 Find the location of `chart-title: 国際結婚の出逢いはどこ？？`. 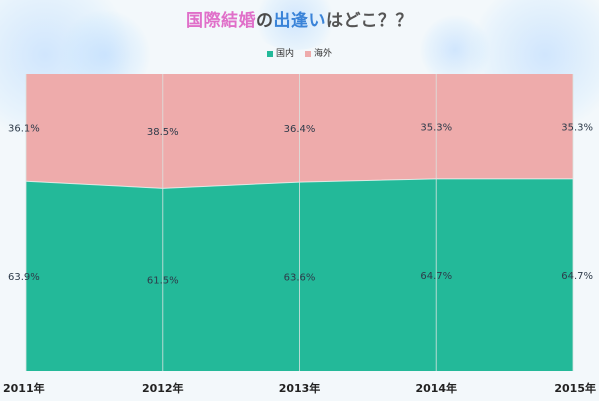

chart-title: 国際結婚の出逢いはどこ？？ is located at coordinates (299, 18).